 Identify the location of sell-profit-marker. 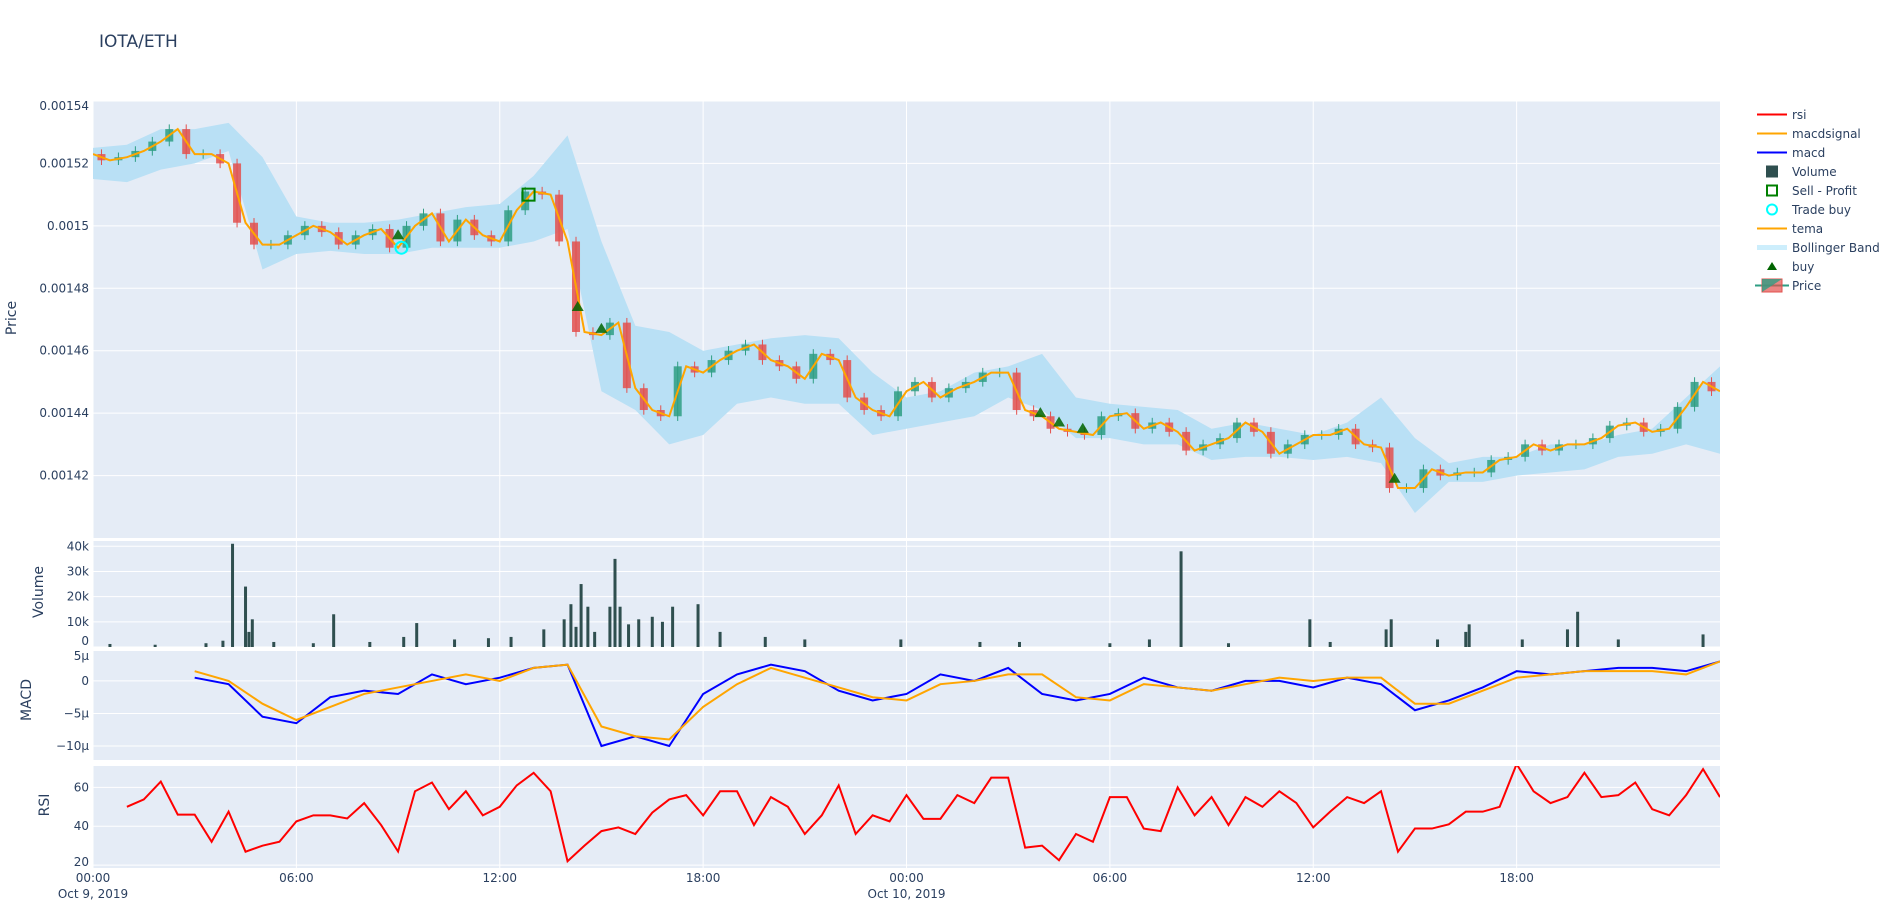
(528, 194).